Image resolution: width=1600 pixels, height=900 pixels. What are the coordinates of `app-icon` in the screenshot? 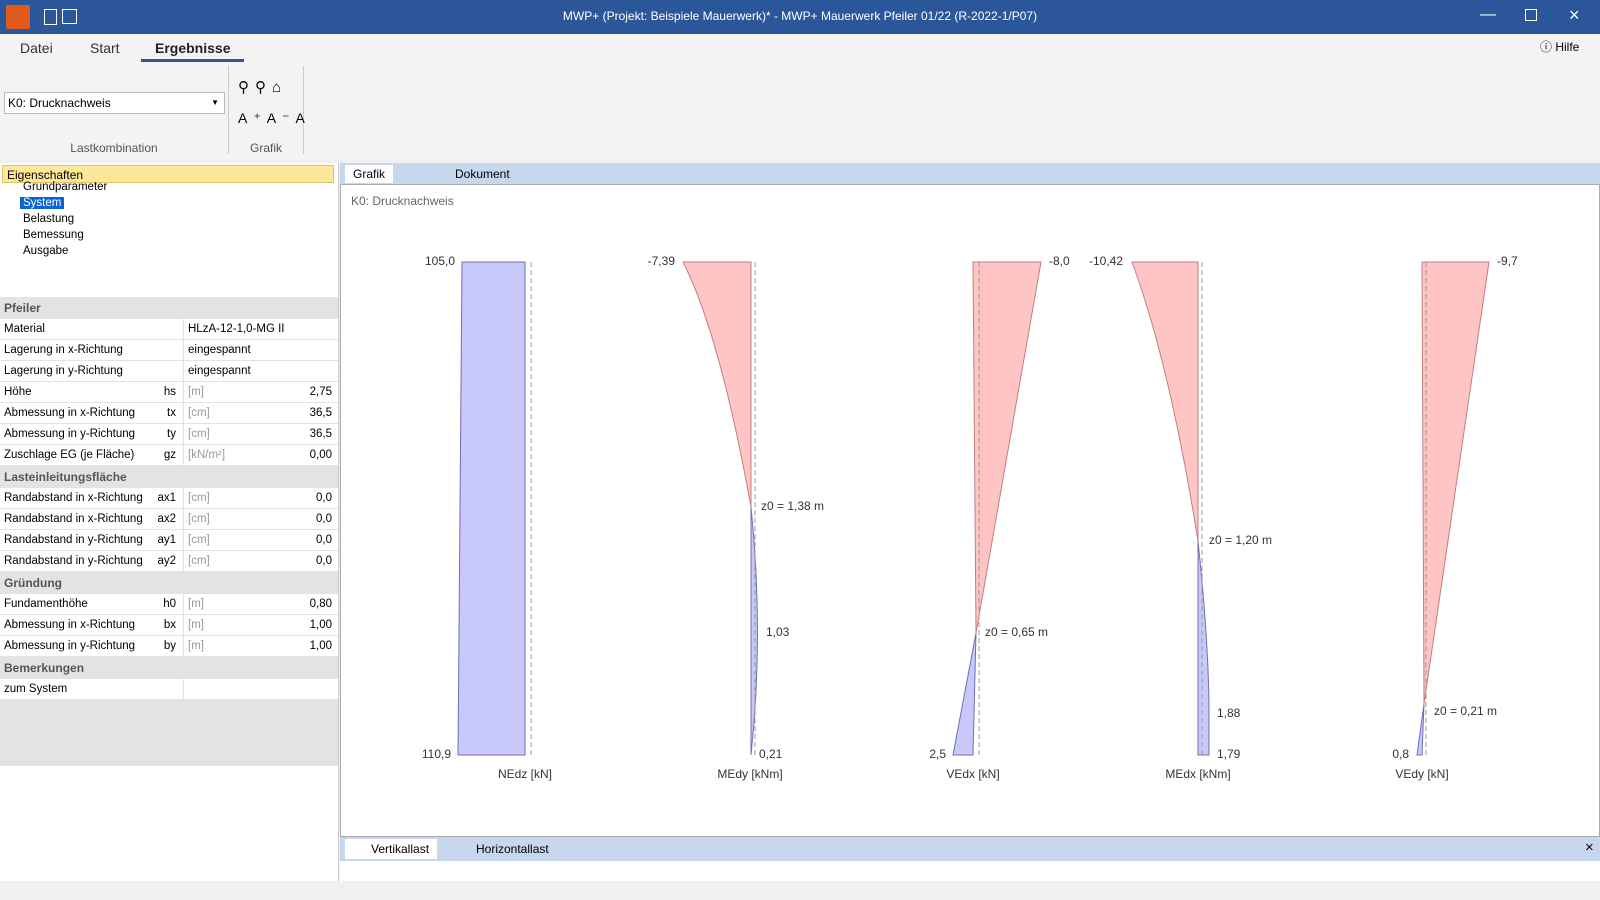 It's located at (18, 17).